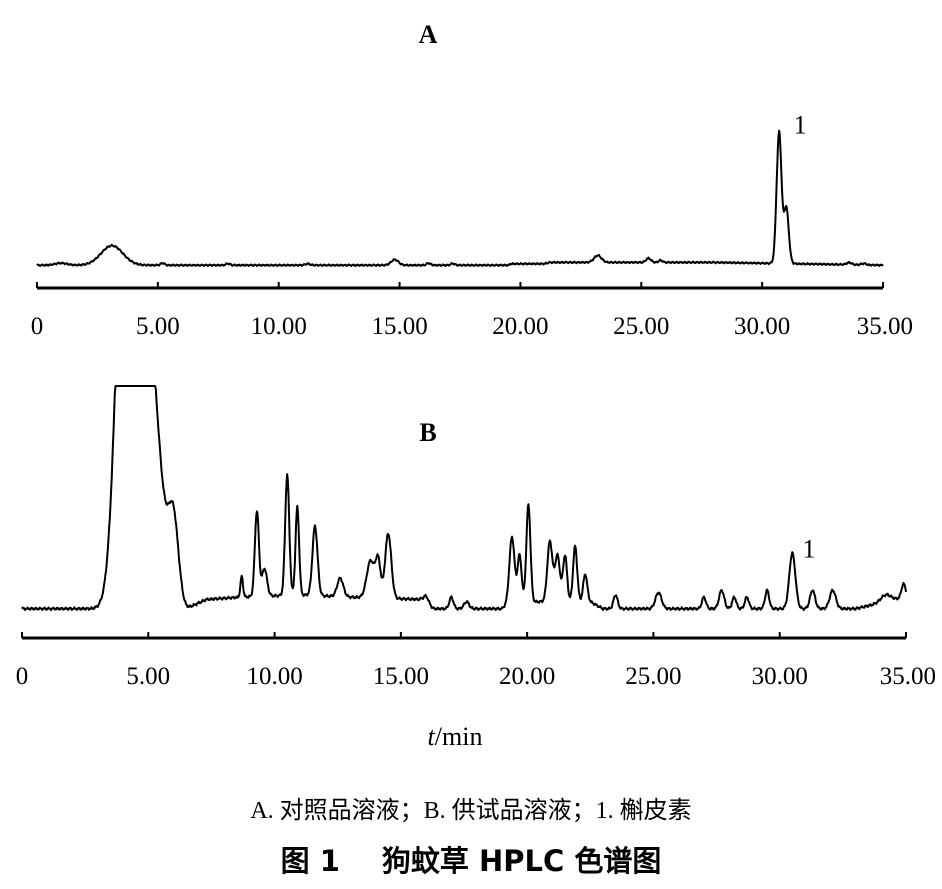  Describe the element at coordinates (274, 676) in the screenshot. I see `x-tick-label-b: 10.00` at that location.